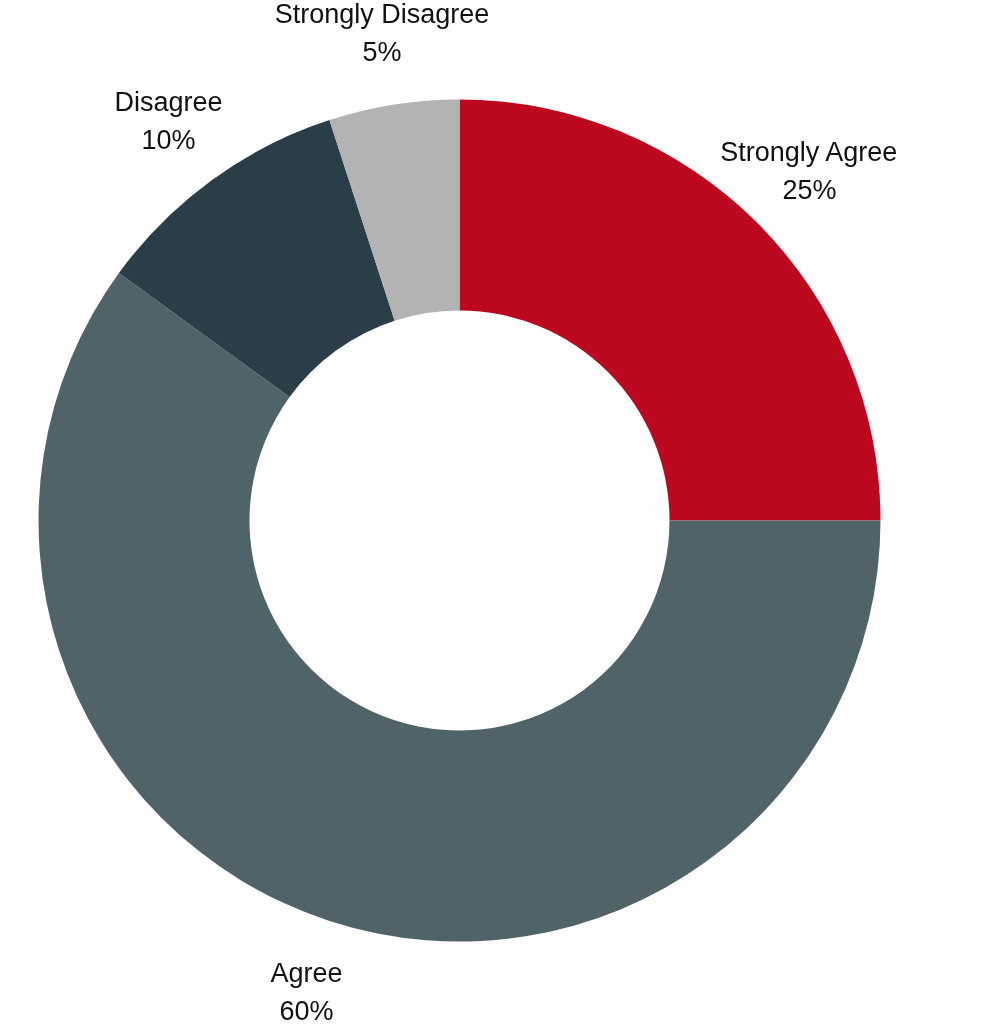 This screenshot has height=1027, width=991. What do you see at coordinates (809, 190) in the screenshot?
I see `data-label: 25%` at bounding box center [809, 190].